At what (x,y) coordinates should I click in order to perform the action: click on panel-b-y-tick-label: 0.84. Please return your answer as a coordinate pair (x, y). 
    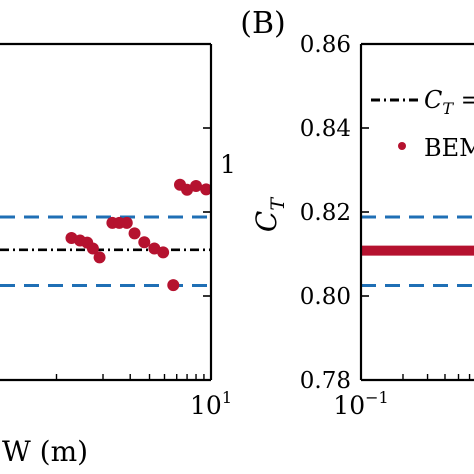
    Looking at the image, I should click on (325, 129).